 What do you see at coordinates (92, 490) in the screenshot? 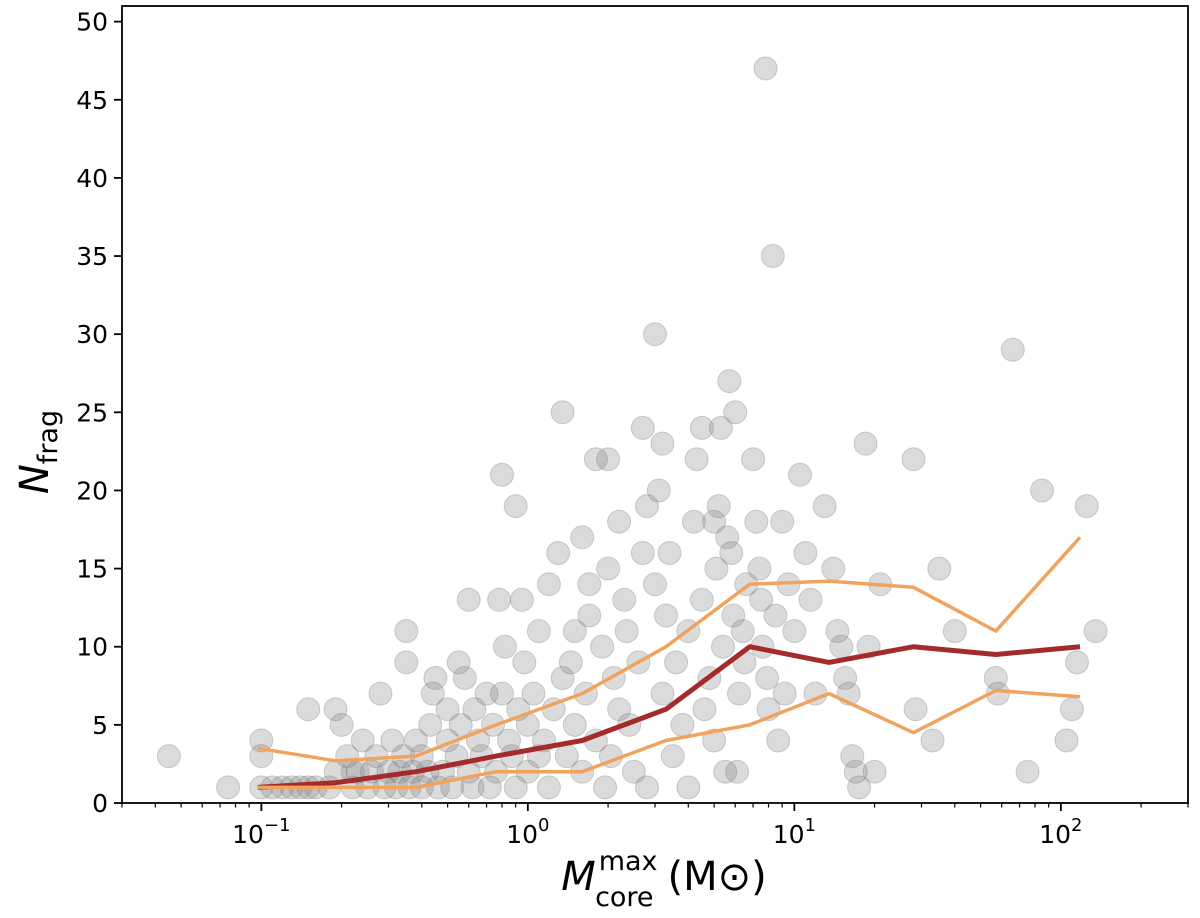
I see `y-tick-label: 20` at bounding box center [92, 490].